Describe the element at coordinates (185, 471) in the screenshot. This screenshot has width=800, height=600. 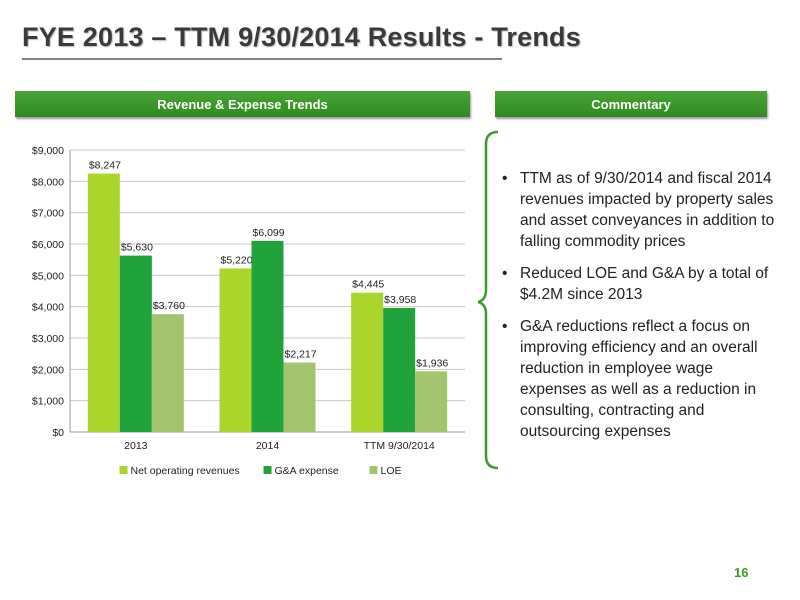
I see `legend-label: Net operating revenues` at that location.